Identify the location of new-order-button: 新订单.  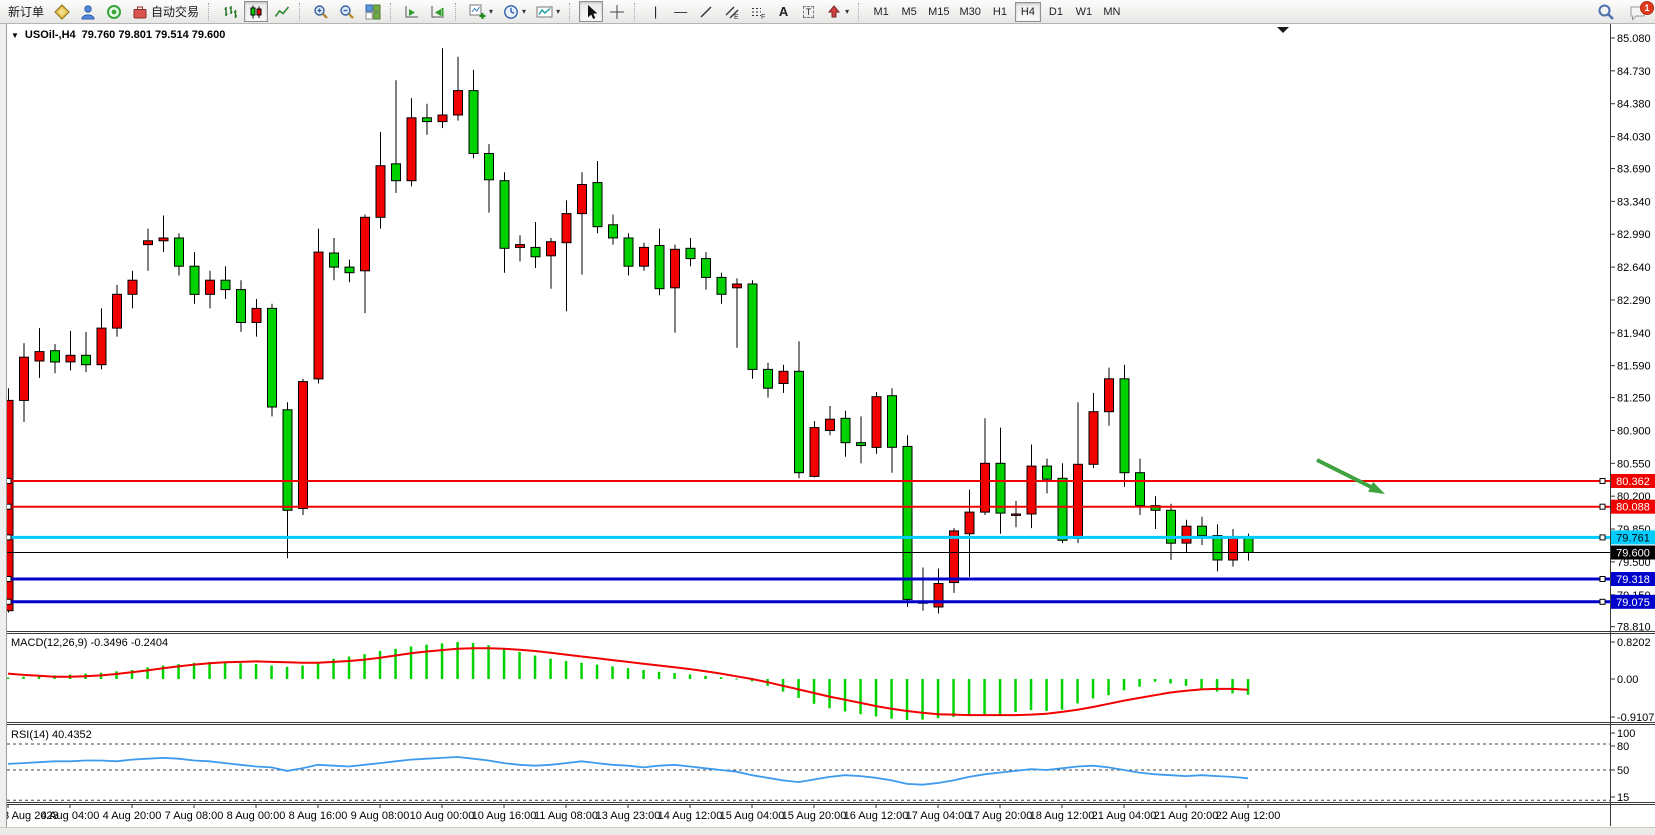
(26, 11).